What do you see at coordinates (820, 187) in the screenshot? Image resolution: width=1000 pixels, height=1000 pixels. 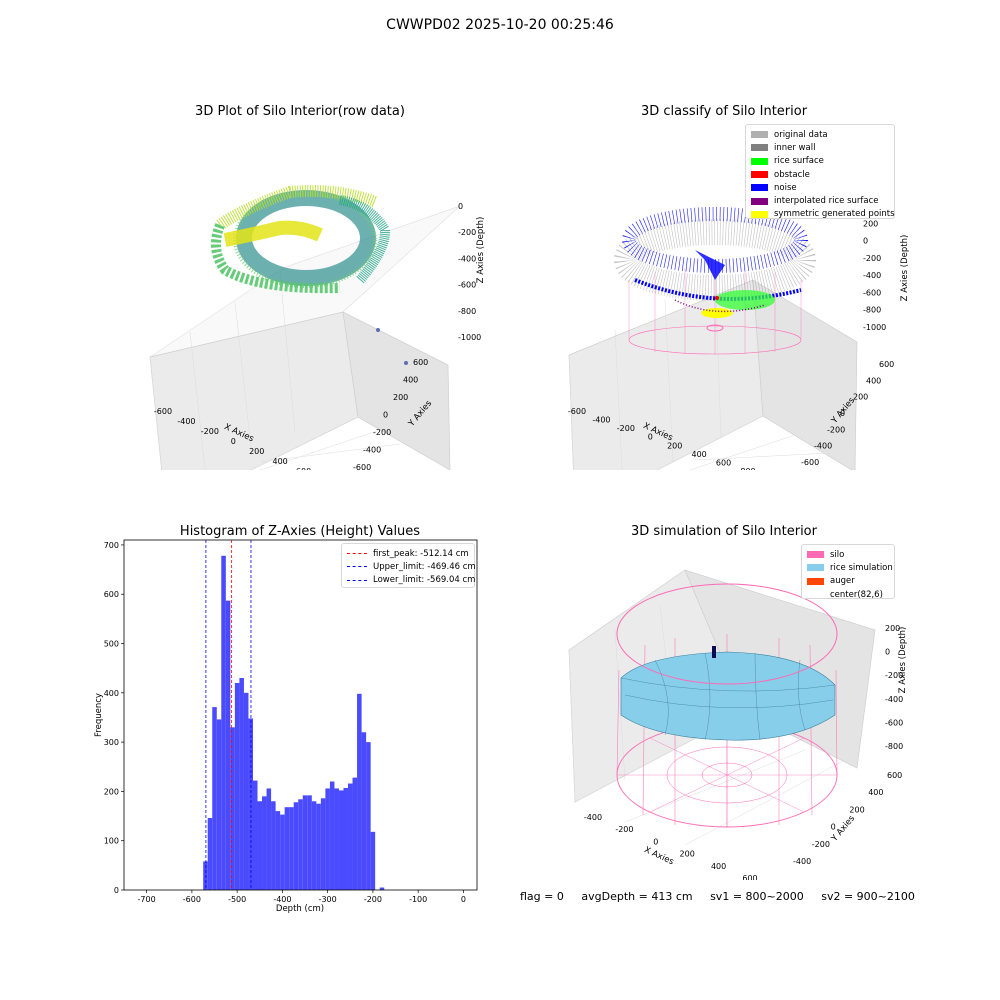 I see `legend-entry: noise` at bounding box center [820, 187].